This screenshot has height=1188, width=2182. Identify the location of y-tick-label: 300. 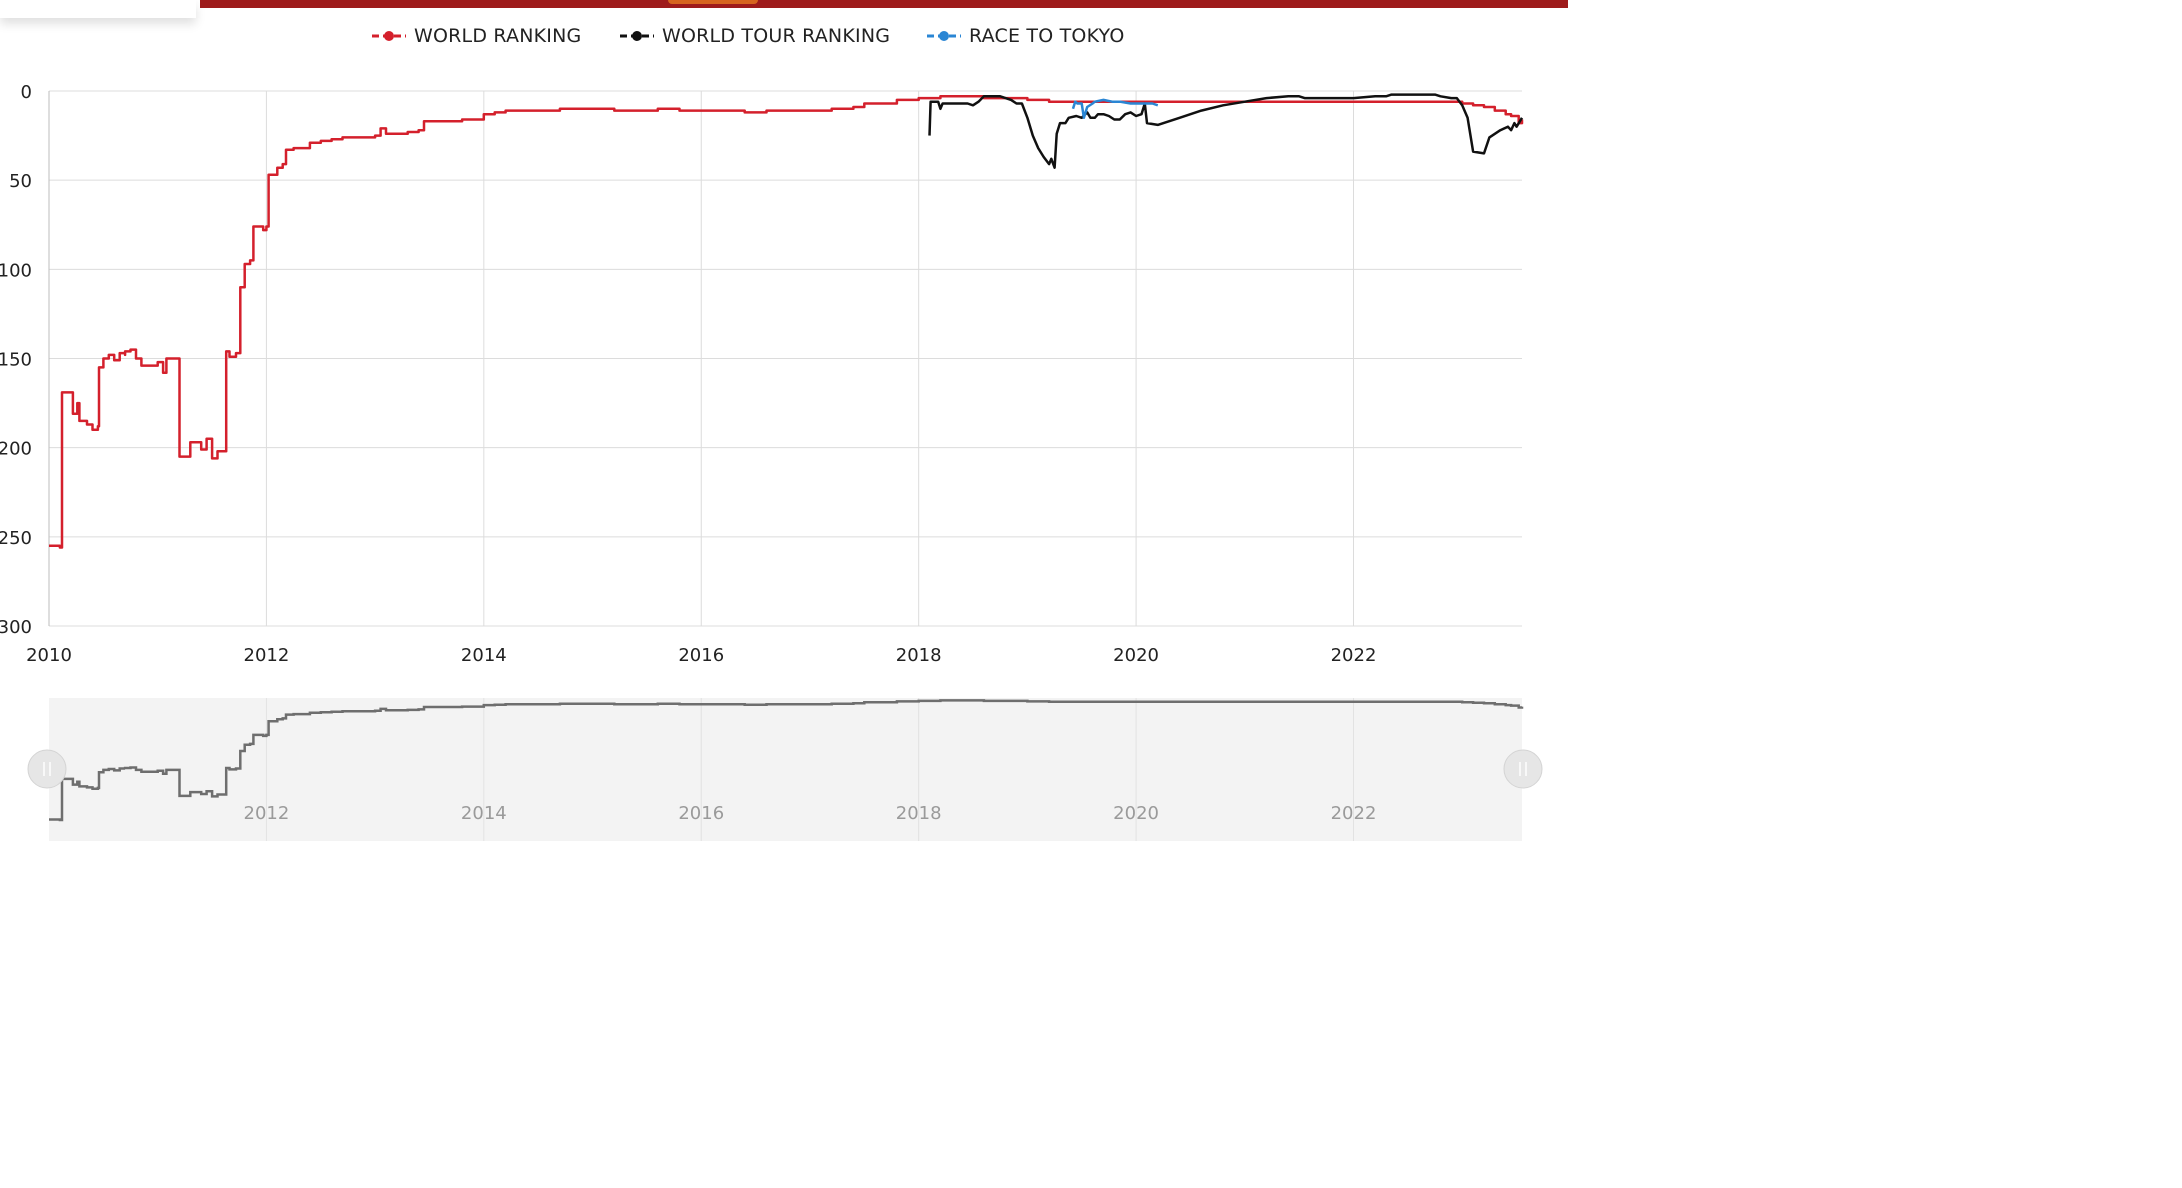
(16, 627).